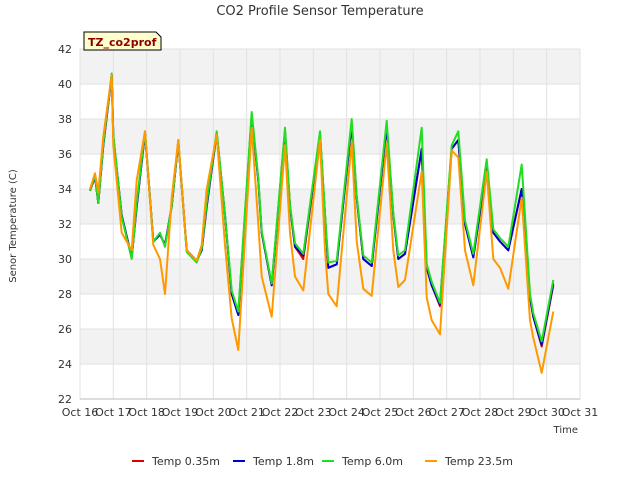 The width and height of the screenshot is (640, 480). What do you see at coordinates (65, 49) in the screenshot?
I see `y-tick-label: 42` at bounding box center [65, 49].